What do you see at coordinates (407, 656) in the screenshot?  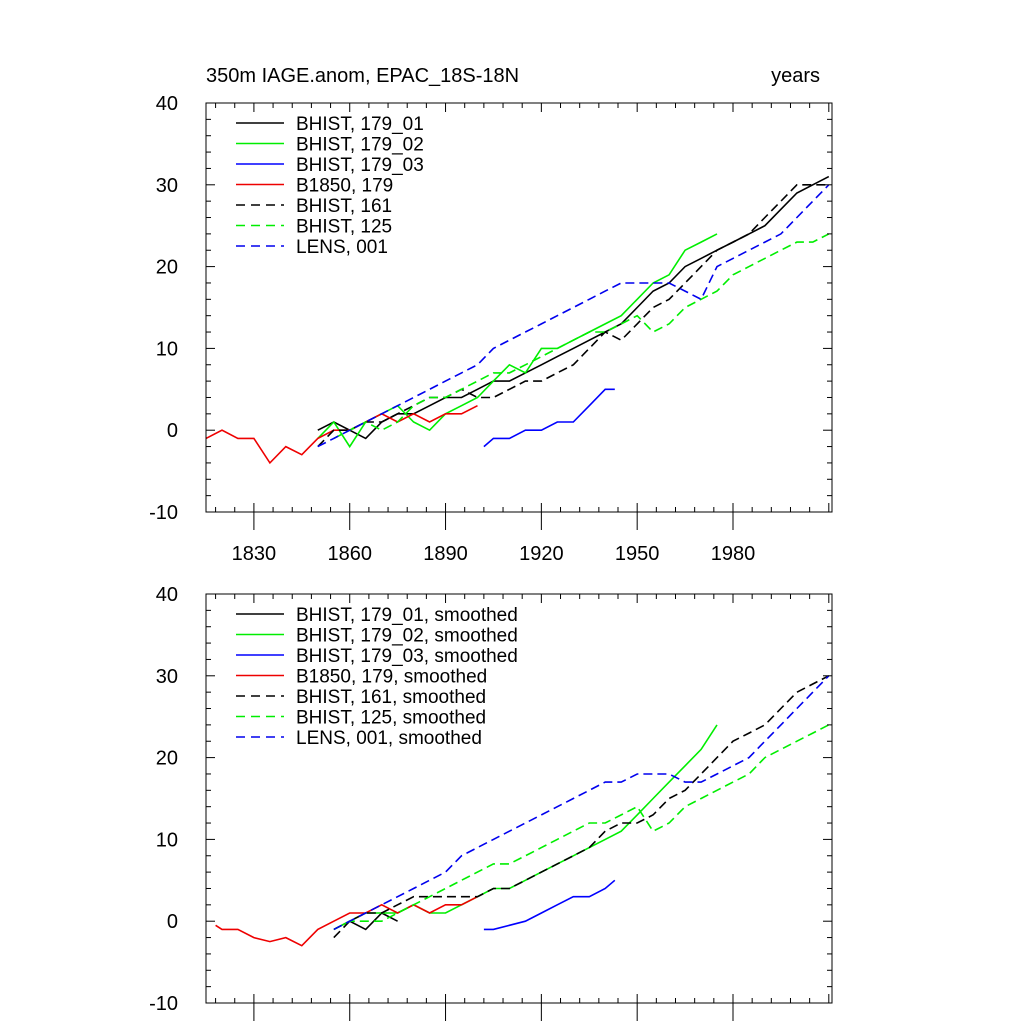 I see `legend-label-3: BHIST, 179_03, smoothed` at bounding box center [407, 656].